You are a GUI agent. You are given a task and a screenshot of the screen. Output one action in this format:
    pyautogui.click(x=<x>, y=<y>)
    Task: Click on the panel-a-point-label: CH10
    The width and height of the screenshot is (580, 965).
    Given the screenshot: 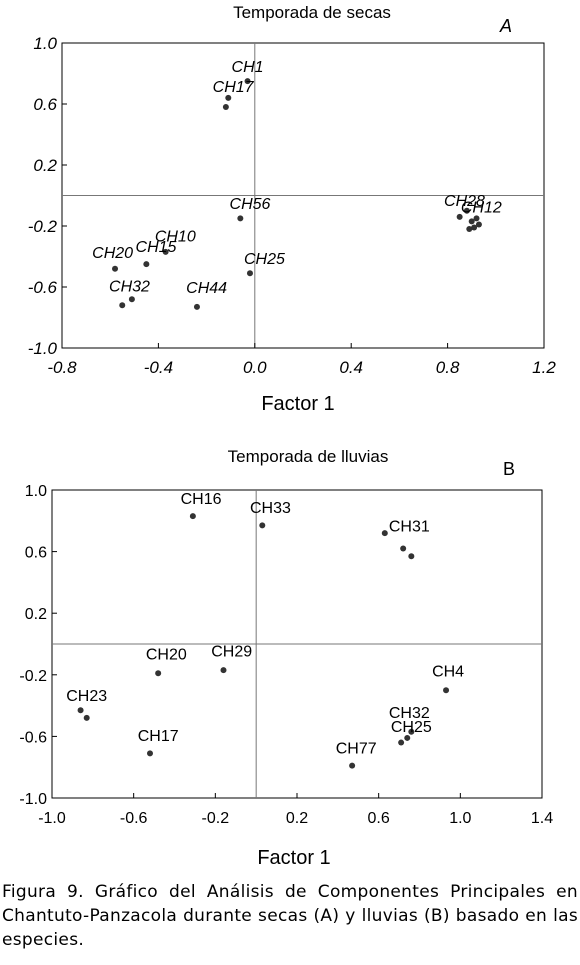 What is the action you would take?
    pyautogui.click(x=175, y=236)
    